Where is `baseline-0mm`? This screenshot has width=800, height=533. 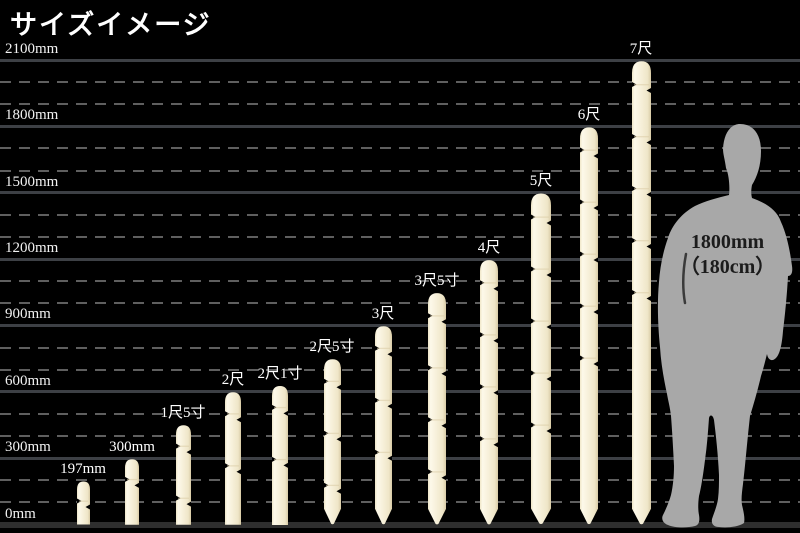
baseline-0mm is located at coordinates (400, 524).